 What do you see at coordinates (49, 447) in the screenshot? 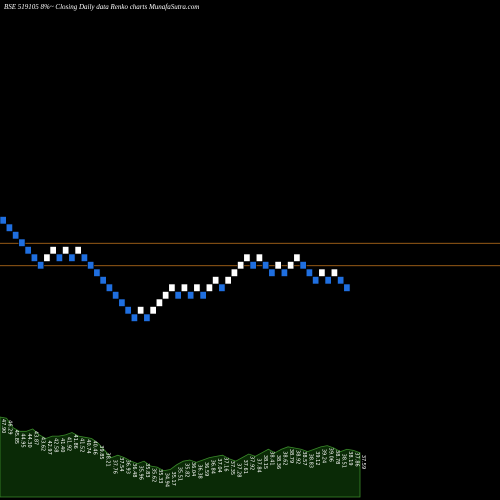
I see `volume-label: 42.97` at bounding box center [49, 447].